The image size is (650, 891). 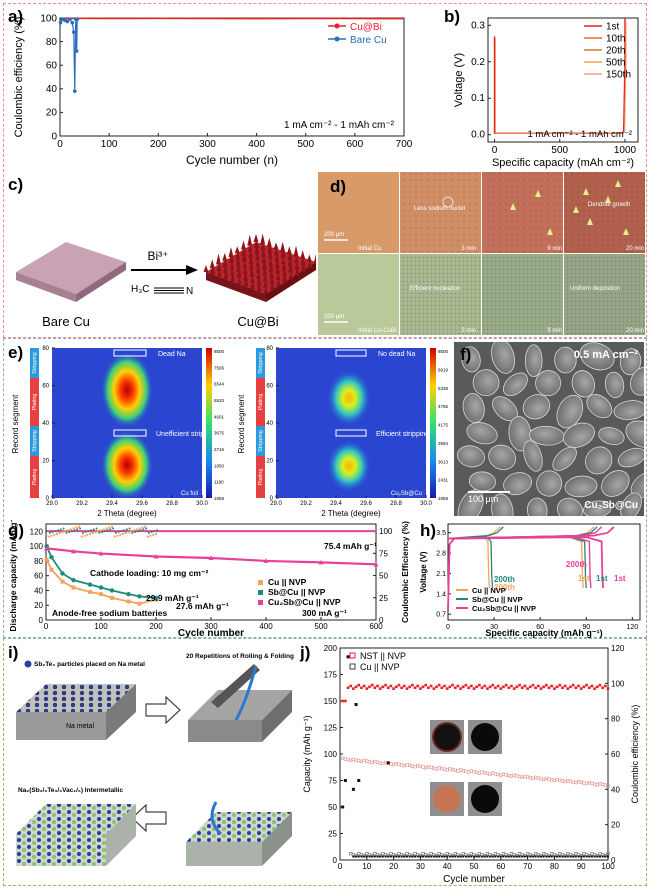 I want to click on dendrite-mark, so click(x=586, y=191).